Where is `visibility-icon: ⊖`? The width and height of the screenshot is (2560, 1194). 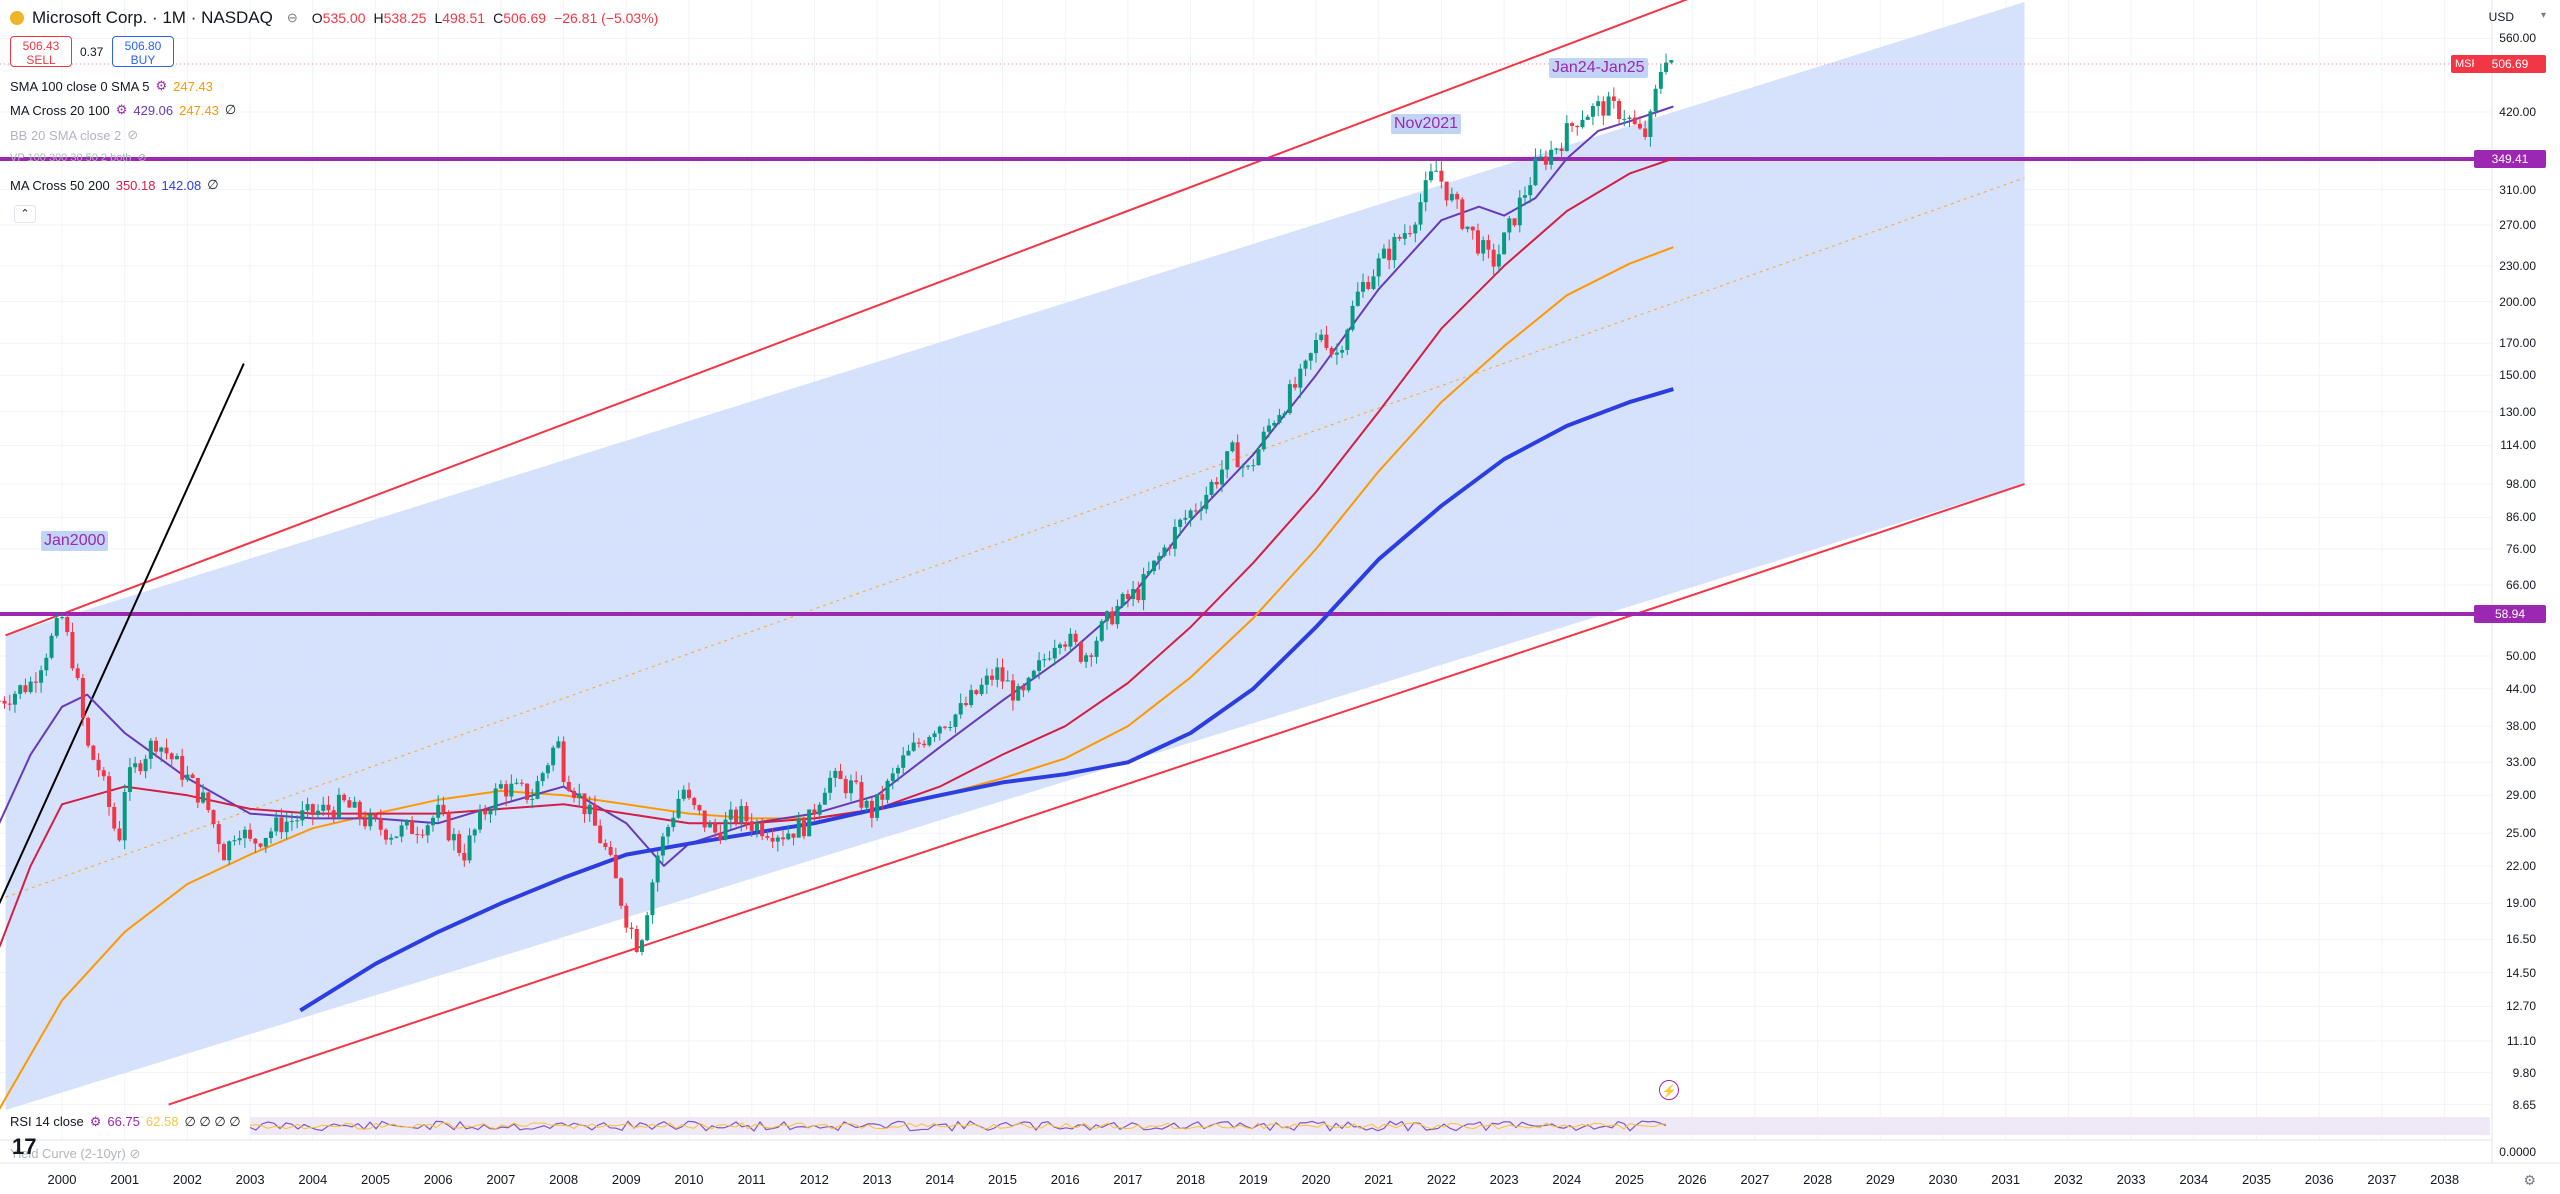
visibility-icon: ⊖ is located at coordinates (292, 17).